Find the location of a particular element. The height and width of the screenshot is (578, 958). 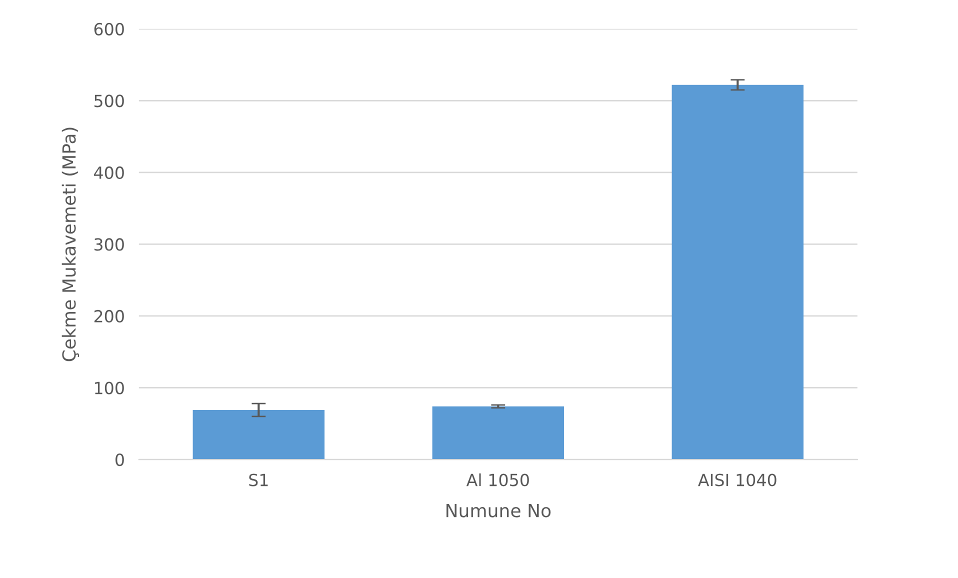

y-tick-label: 0 is located at coordinates (120, 459).